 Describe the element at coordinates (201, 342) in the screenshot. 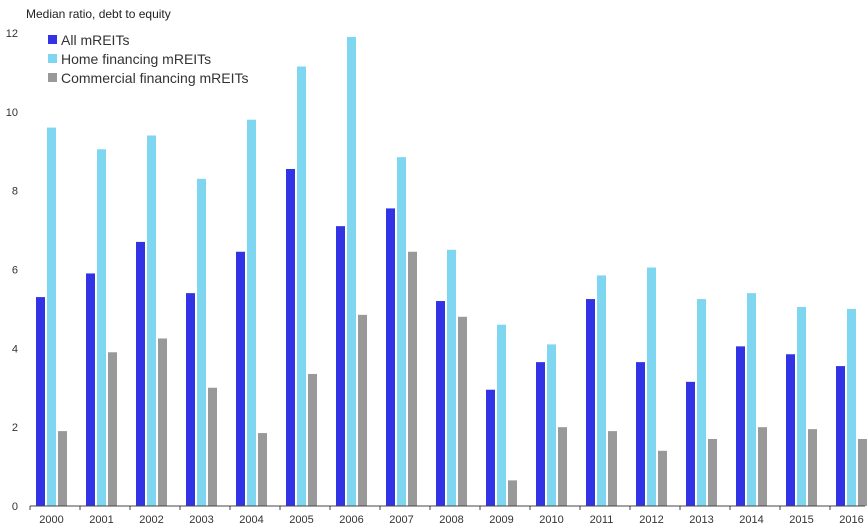

I see `bar-home-financing-mreits-2003` at that location.